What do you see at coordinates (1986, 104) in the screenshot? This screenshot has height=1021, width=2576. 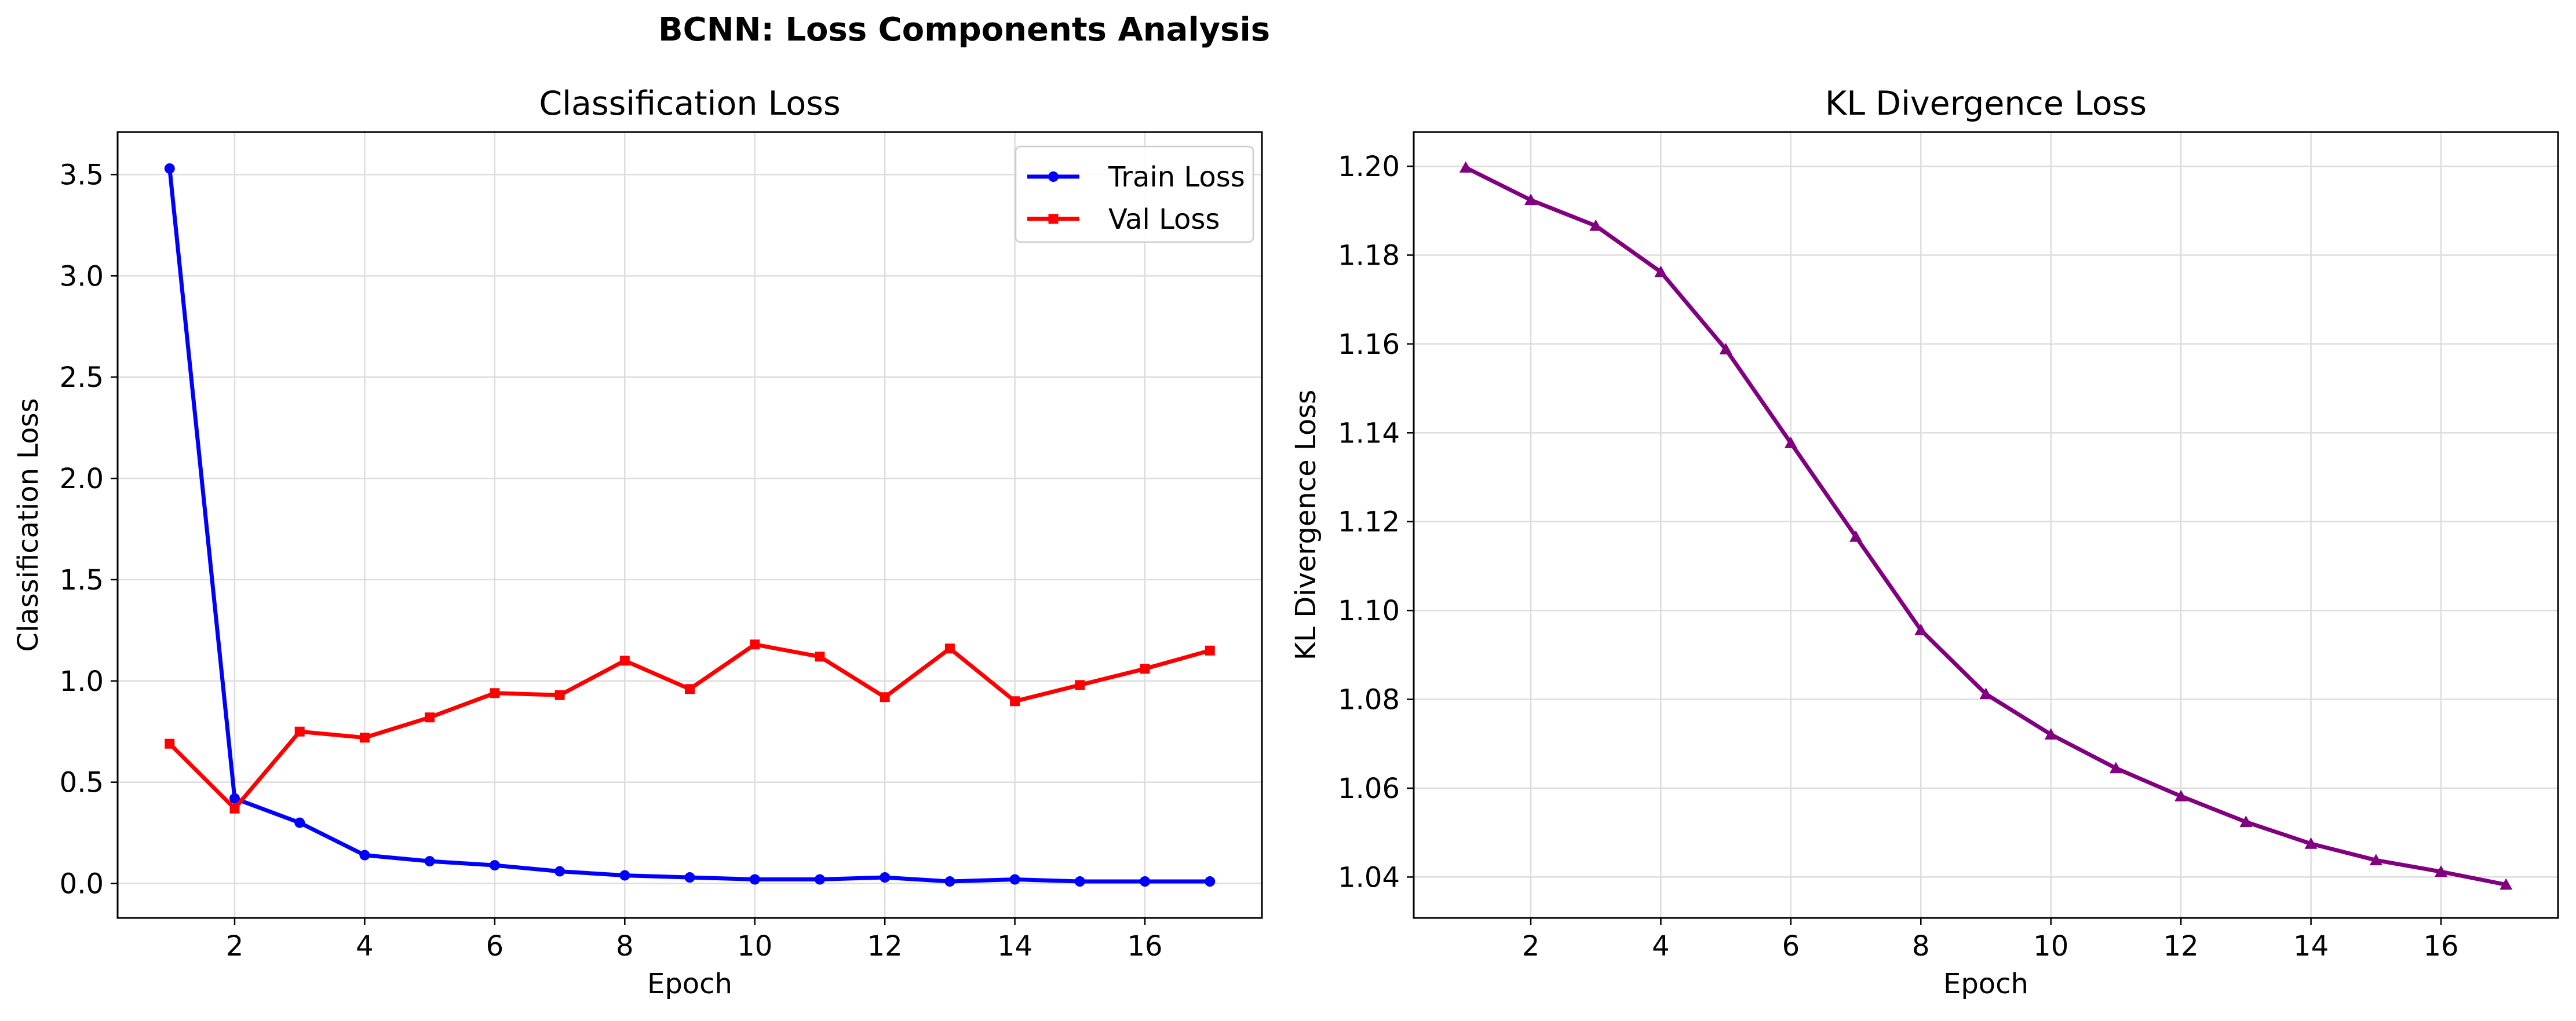 I see `panel-title: KL Divergence Loss` at bounding box center [1986, 104].